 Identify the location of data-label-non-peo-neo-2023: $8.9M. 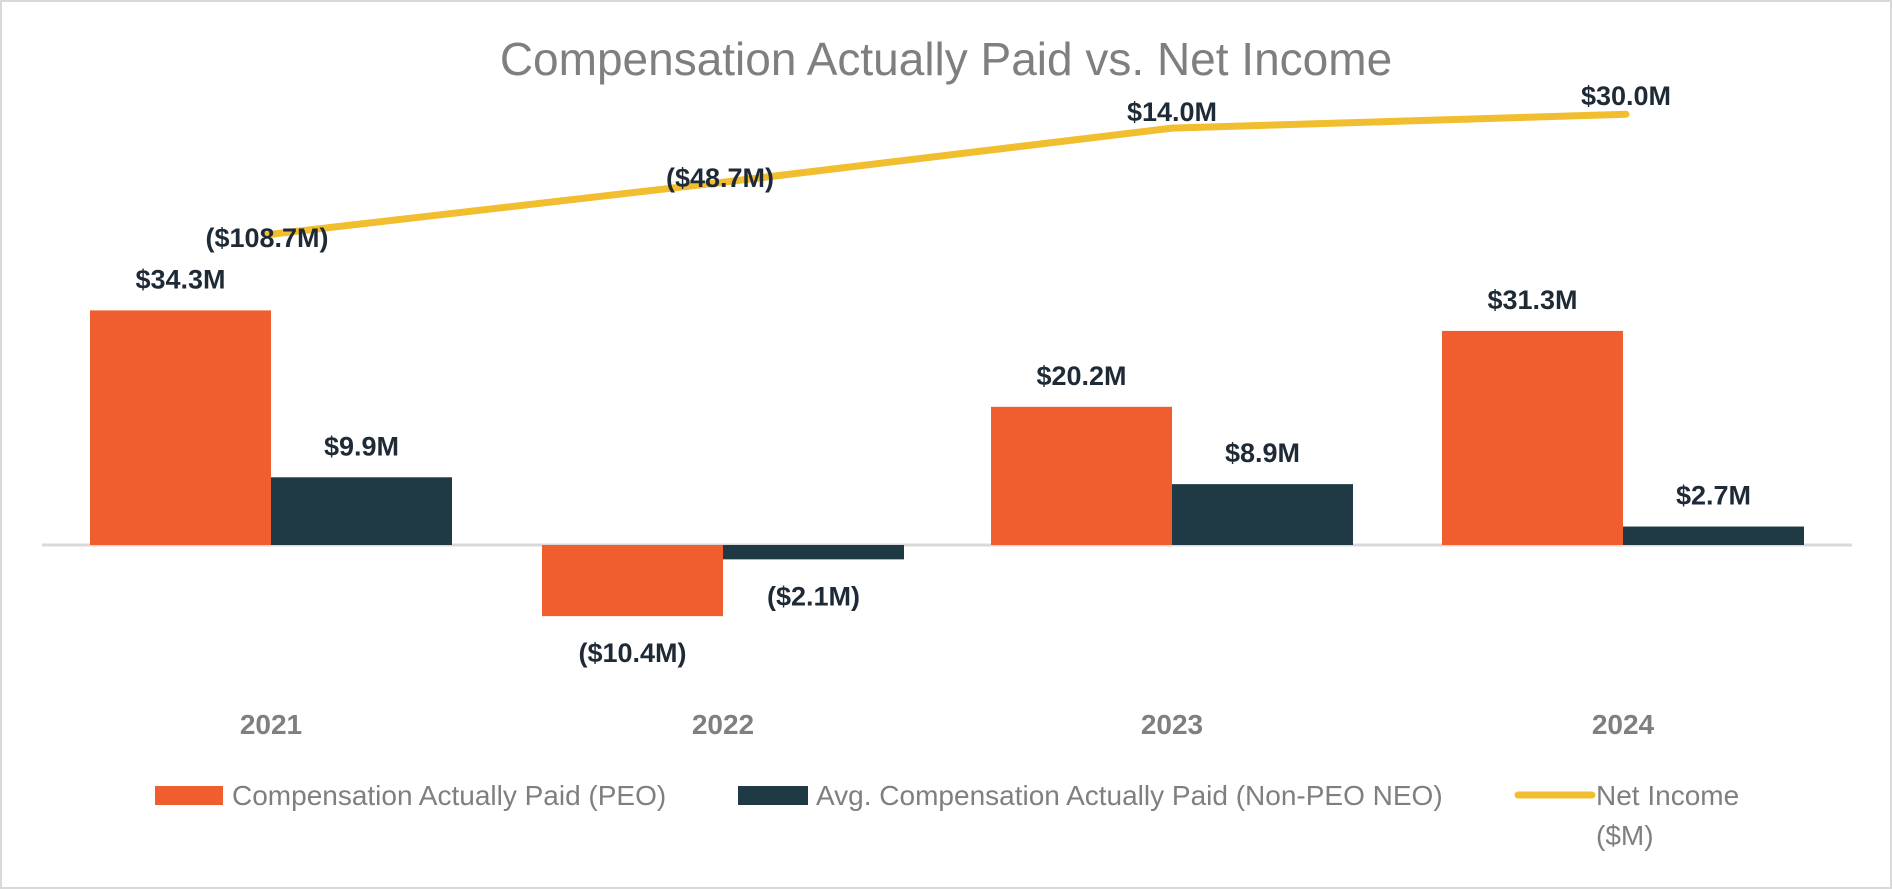
(1262, 453).